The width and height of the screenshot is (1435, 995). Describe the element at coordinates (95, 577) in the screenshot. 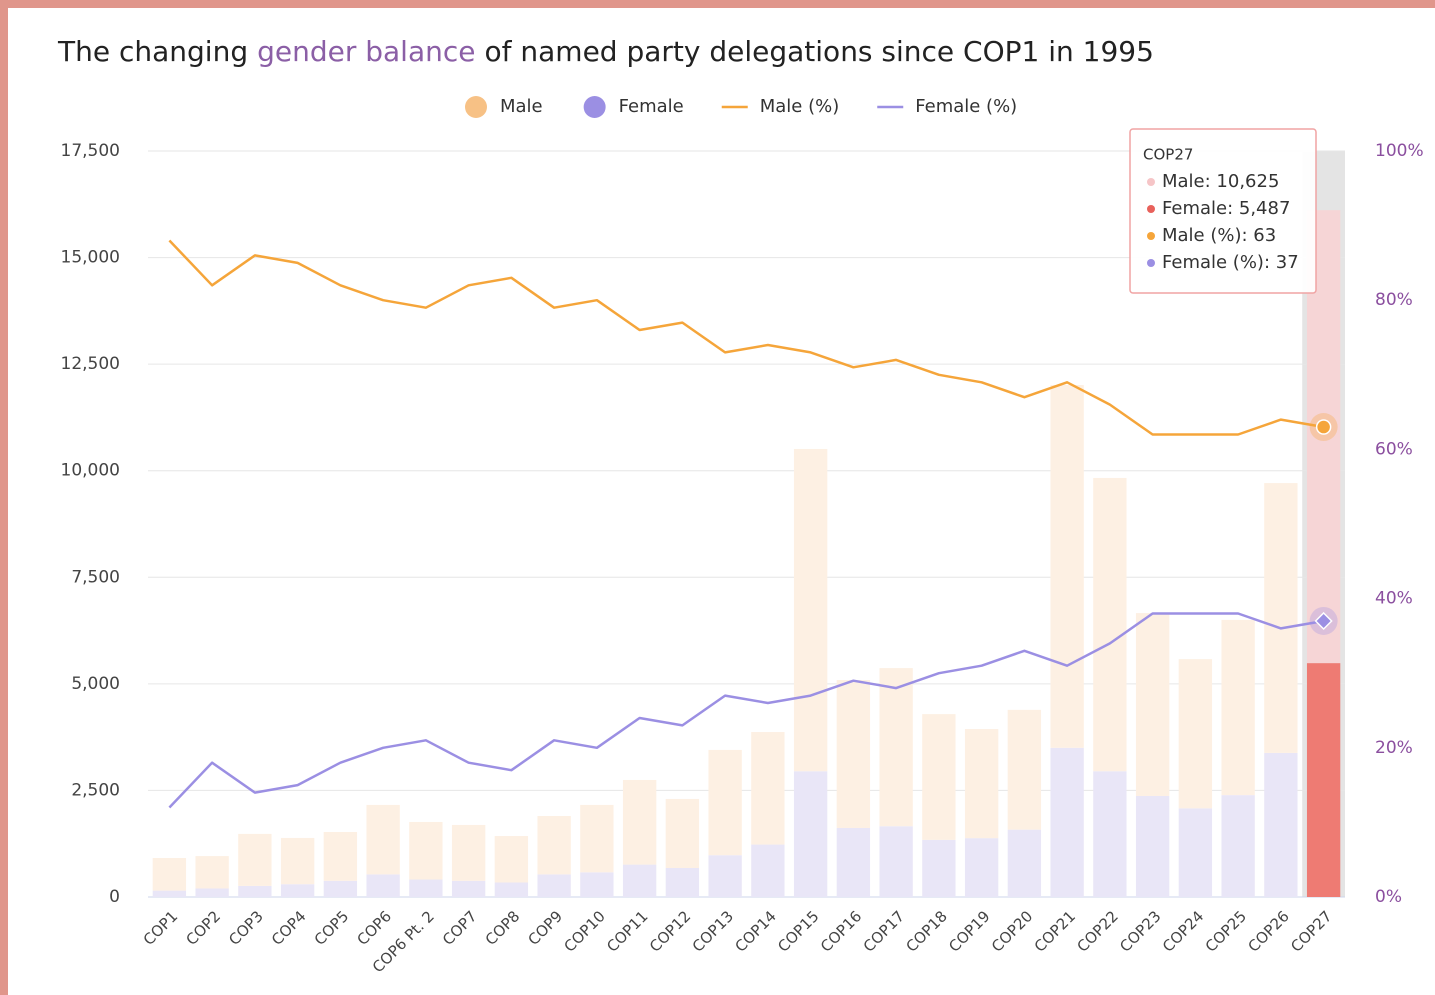

I see `y-tick-label: 7,500` at that location.